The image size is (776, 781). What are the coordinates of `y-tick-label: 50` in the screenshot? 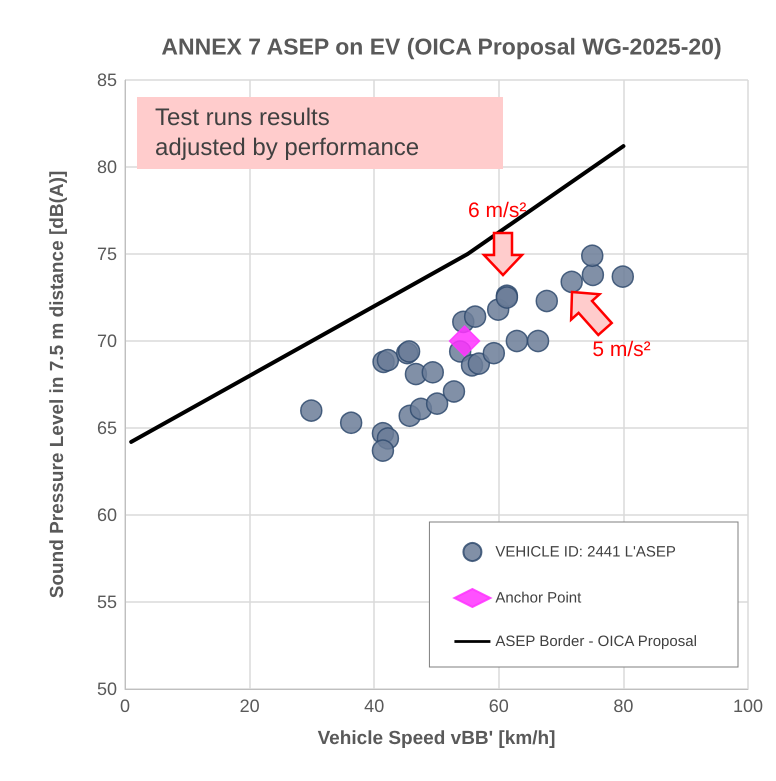 It's located at (106, 689).